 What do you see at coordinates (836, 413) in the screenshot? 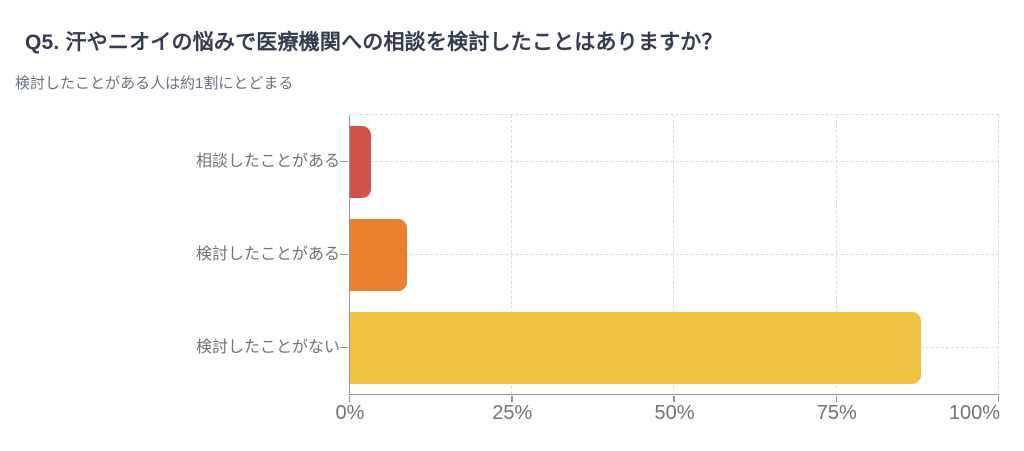
I see `x-axis-label: 75%` at bounding box center [836, 413].